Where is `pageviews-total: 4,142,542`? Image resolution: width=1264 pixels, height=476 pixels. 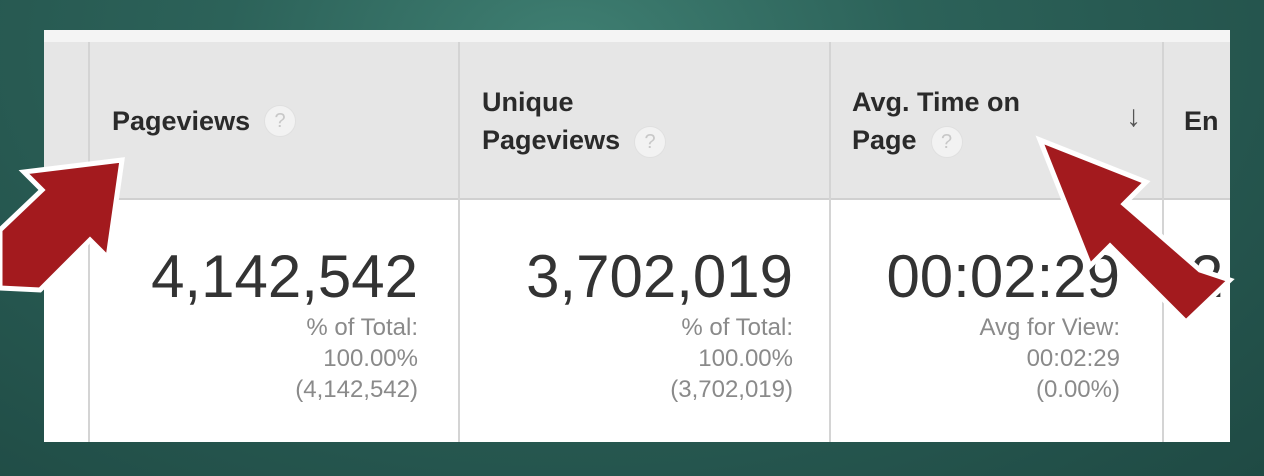
pageviews-total: 4,142,542 is located at coordinates (284, 276).